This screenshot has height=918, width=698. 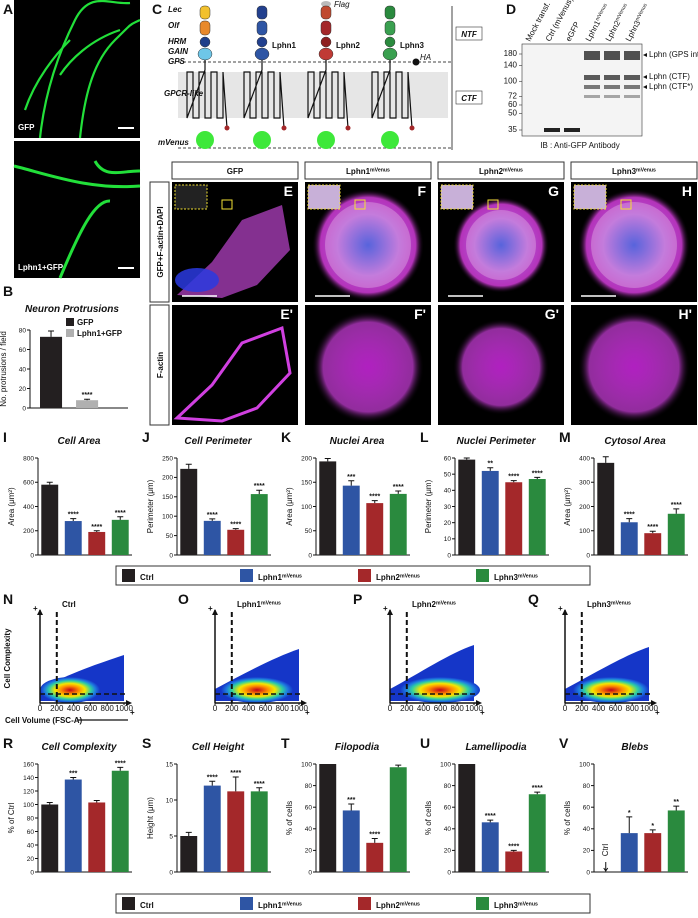 I want to click on column-label: Lphn1mVenus, so click(x=368, y=171).